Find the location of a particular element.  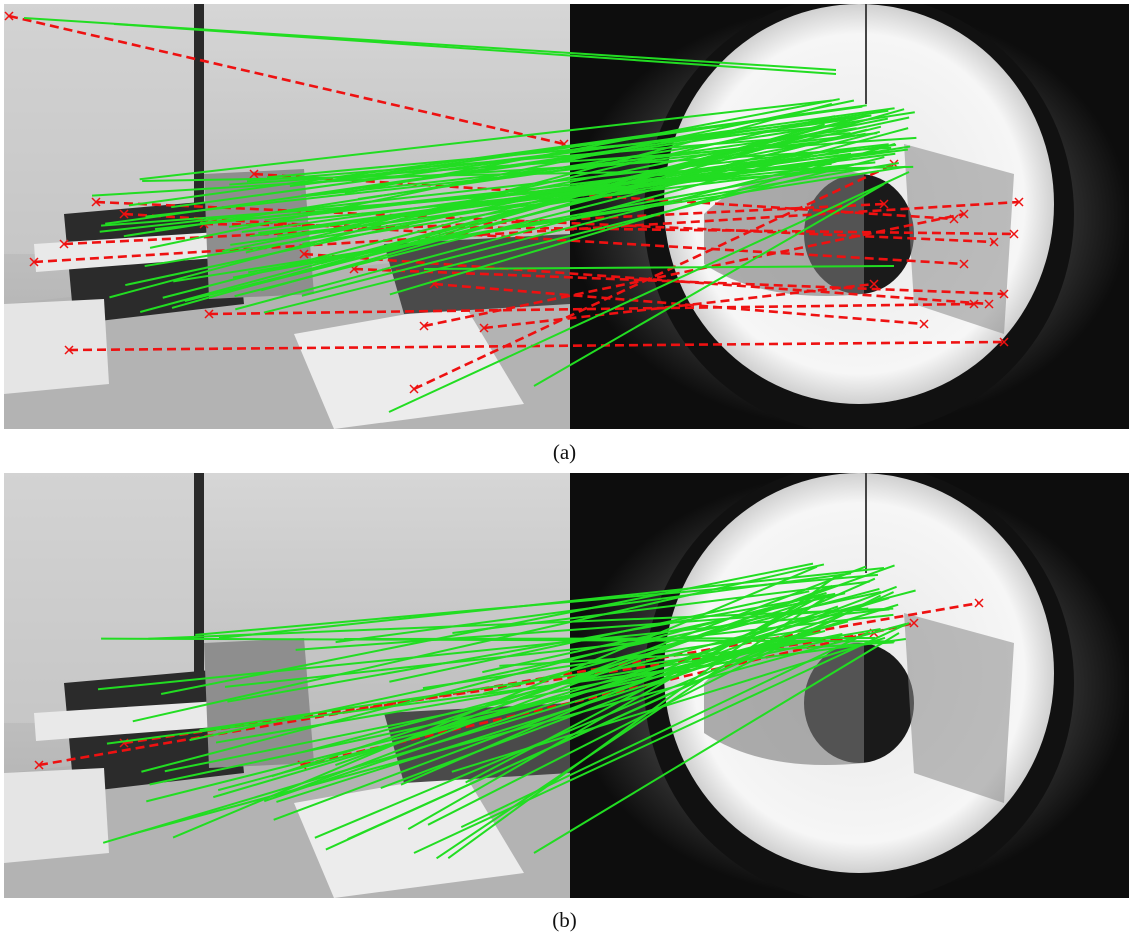

caption-b: (b) is located at coordinates (564, 920).